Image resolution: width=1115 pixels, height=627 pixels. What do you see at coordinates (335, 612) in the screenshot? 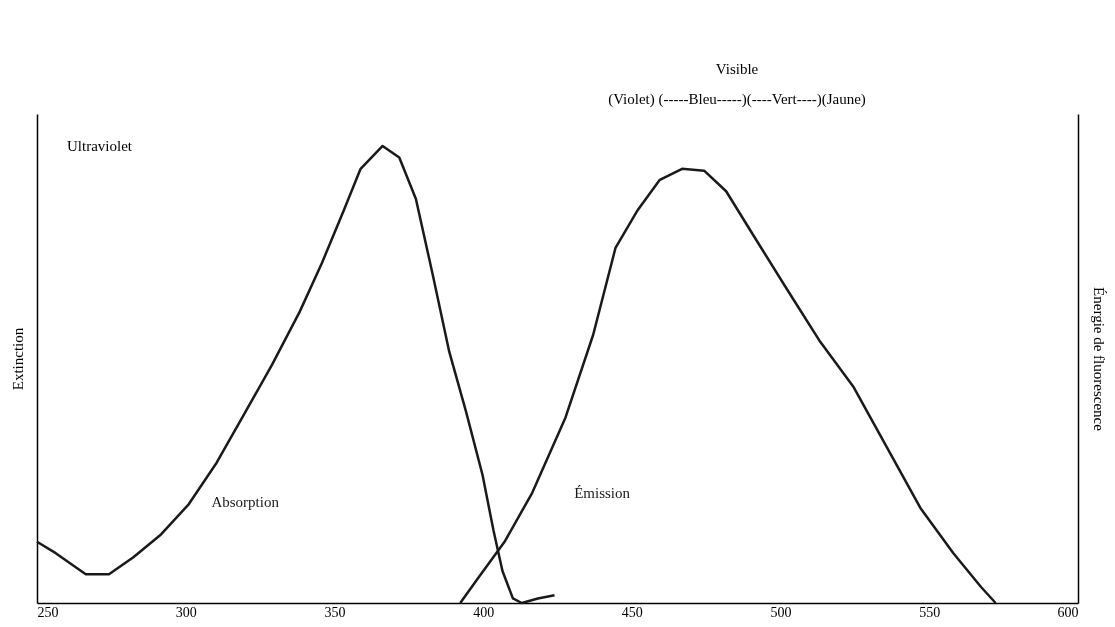
I see `x-tick-label: 350` at bounding box center [335, 612].